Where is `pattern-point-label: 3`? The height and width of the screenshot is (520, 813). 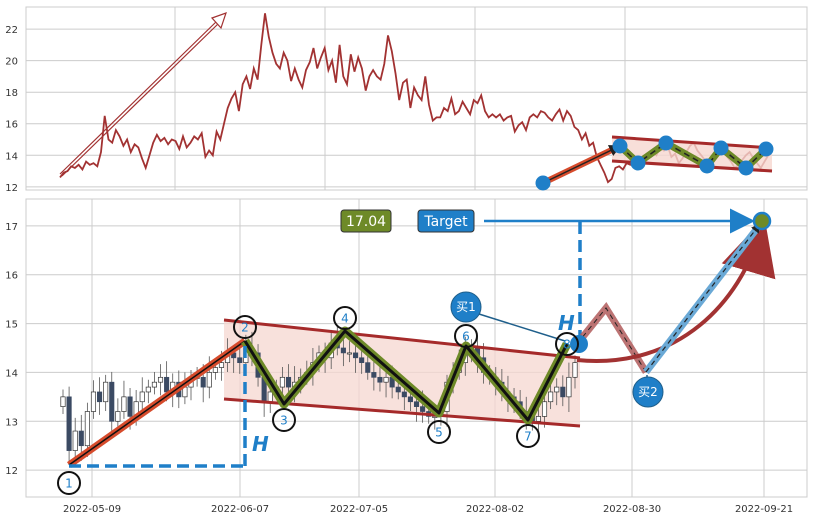 pattern-point-label: 3 is located at coordinates (284, 421).